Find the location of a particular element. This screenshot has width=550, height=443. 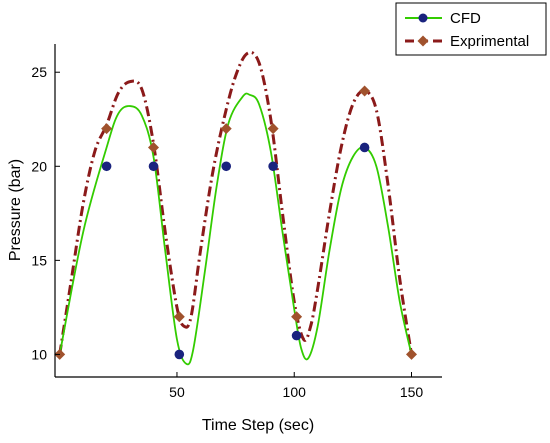

x-tick-label: 50 is located at coordinates (177, 392).